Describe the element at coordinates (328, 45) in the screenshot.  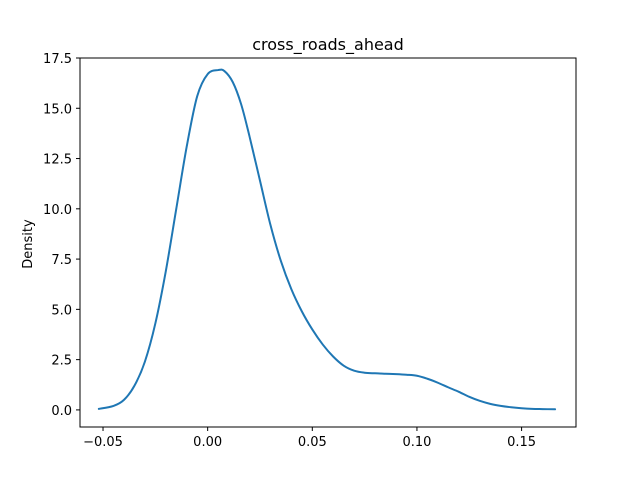
I see `chart-title: cross_roads_ahead` at that location.